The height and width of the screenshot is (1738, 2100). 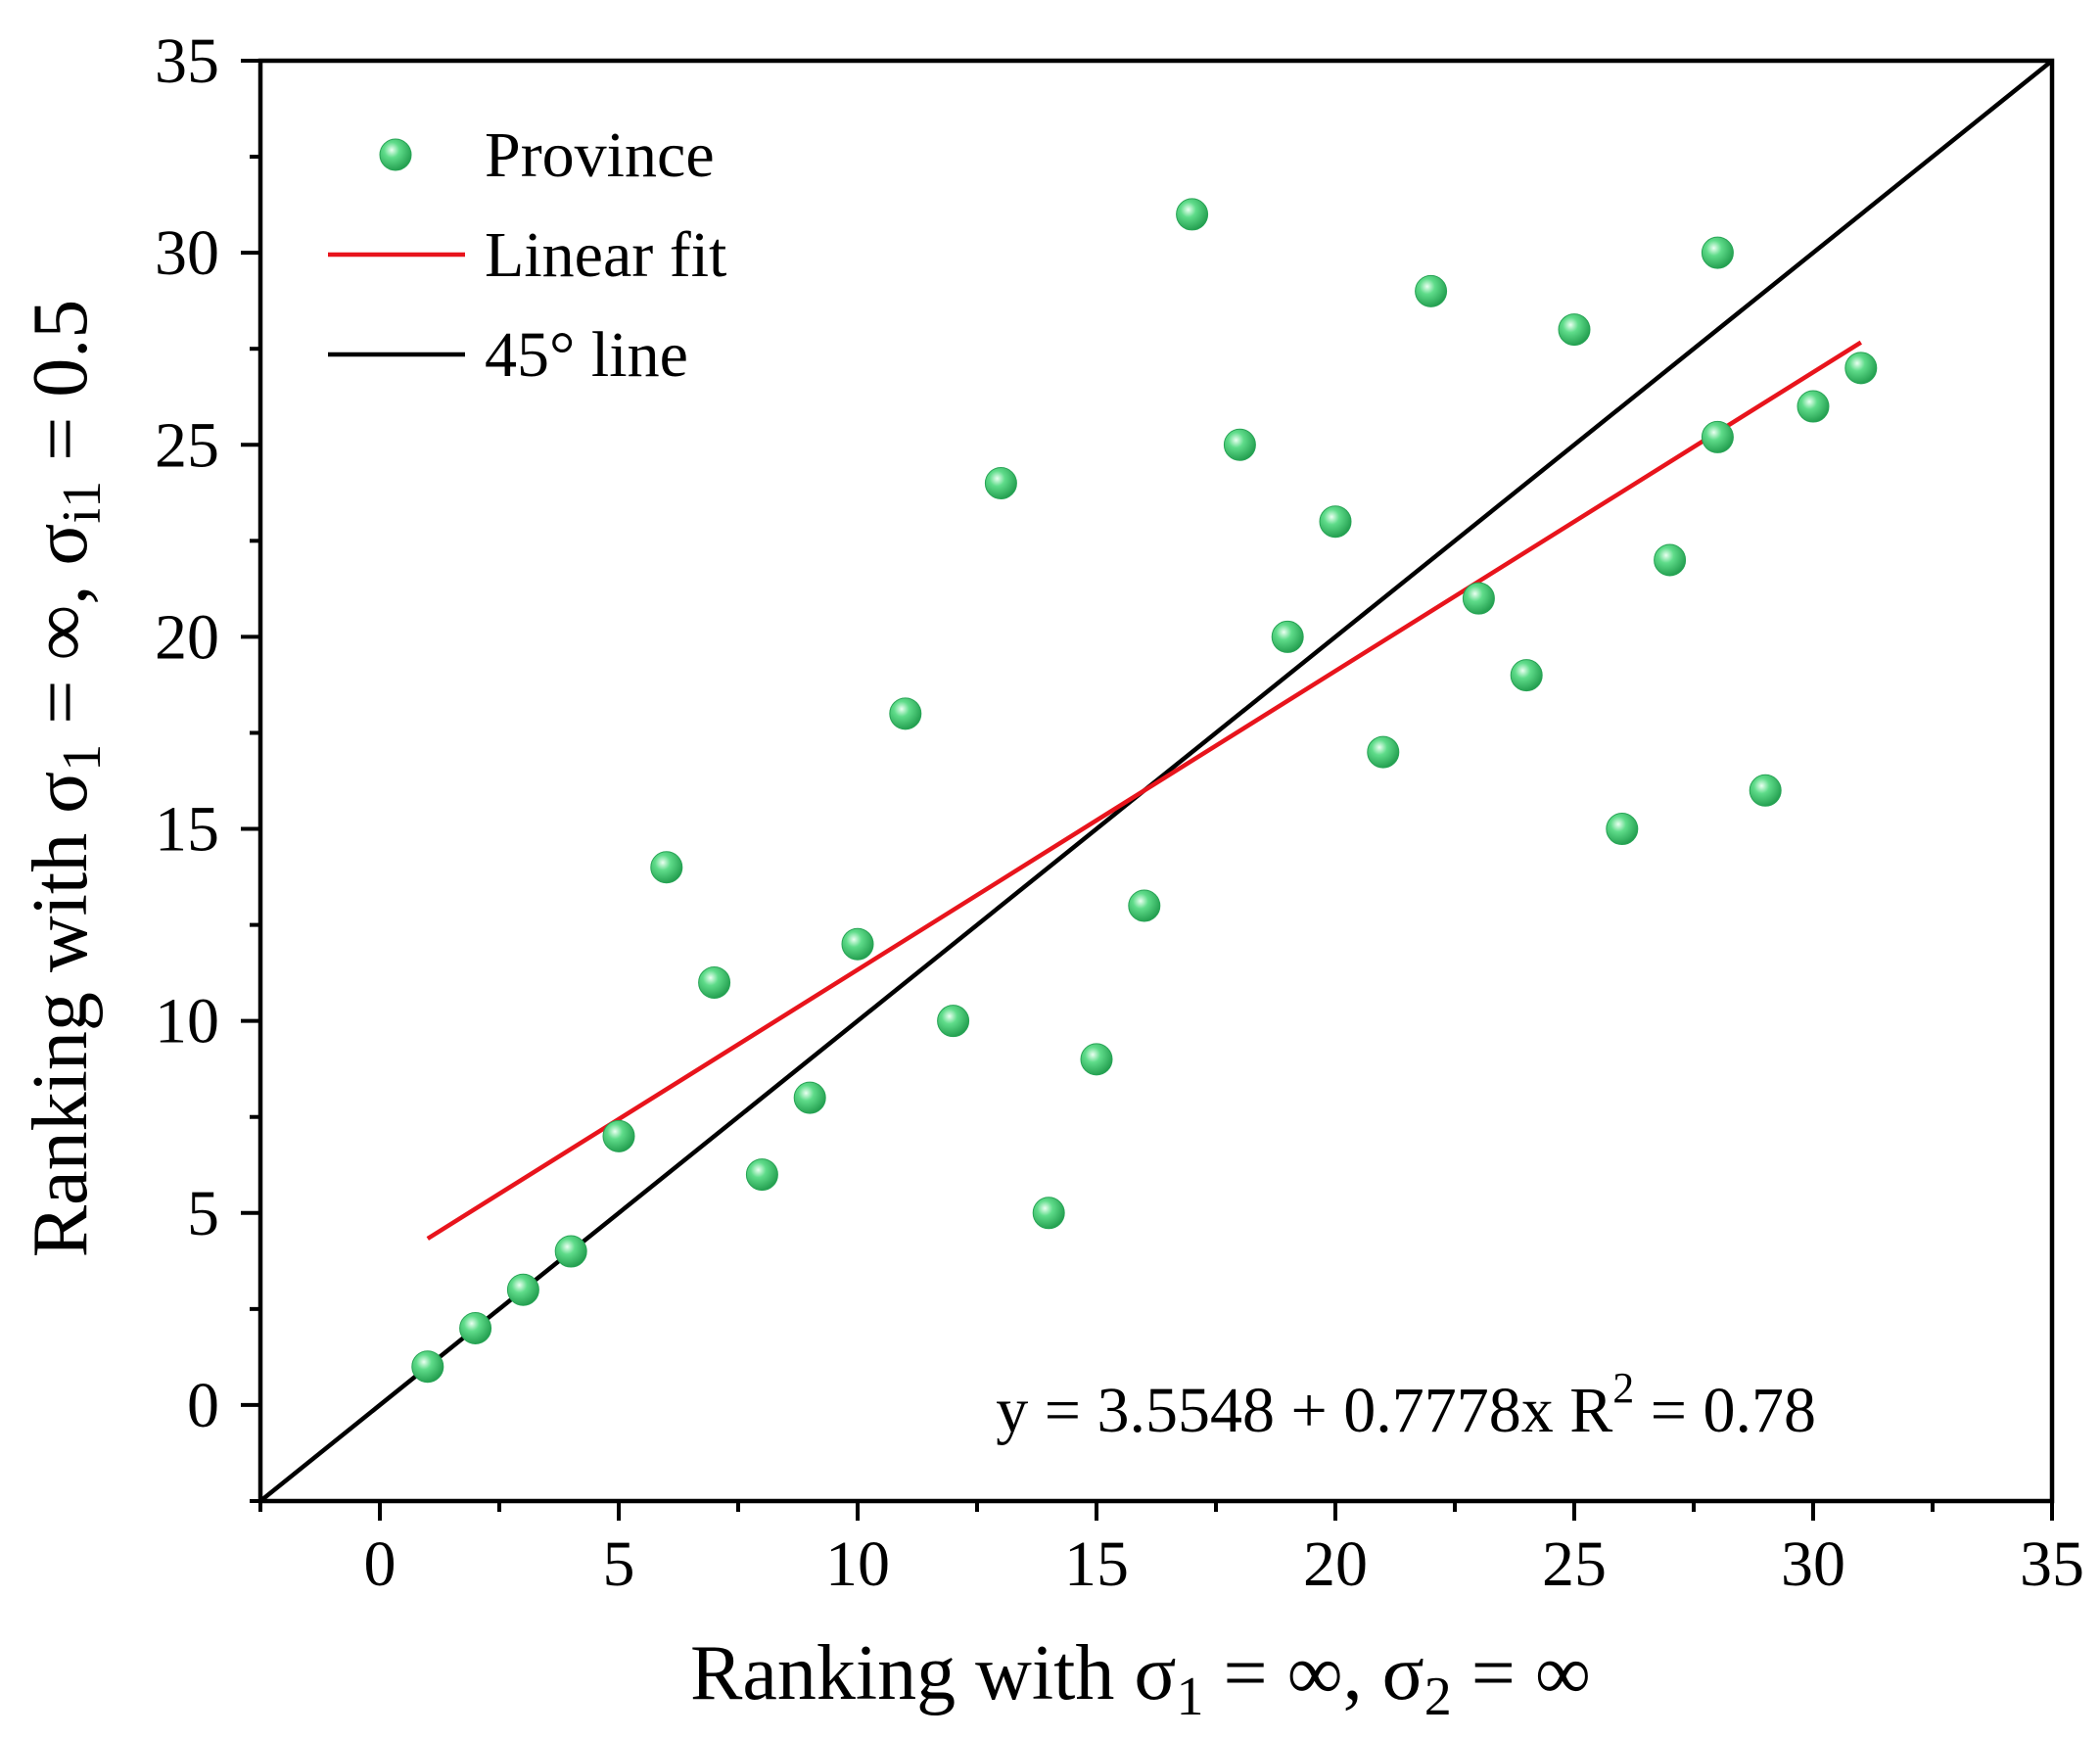 What do you see at coordinates (187, 445) in the screenshot?
I see `y-tick-label: 25` at bounding box center [187, 445].